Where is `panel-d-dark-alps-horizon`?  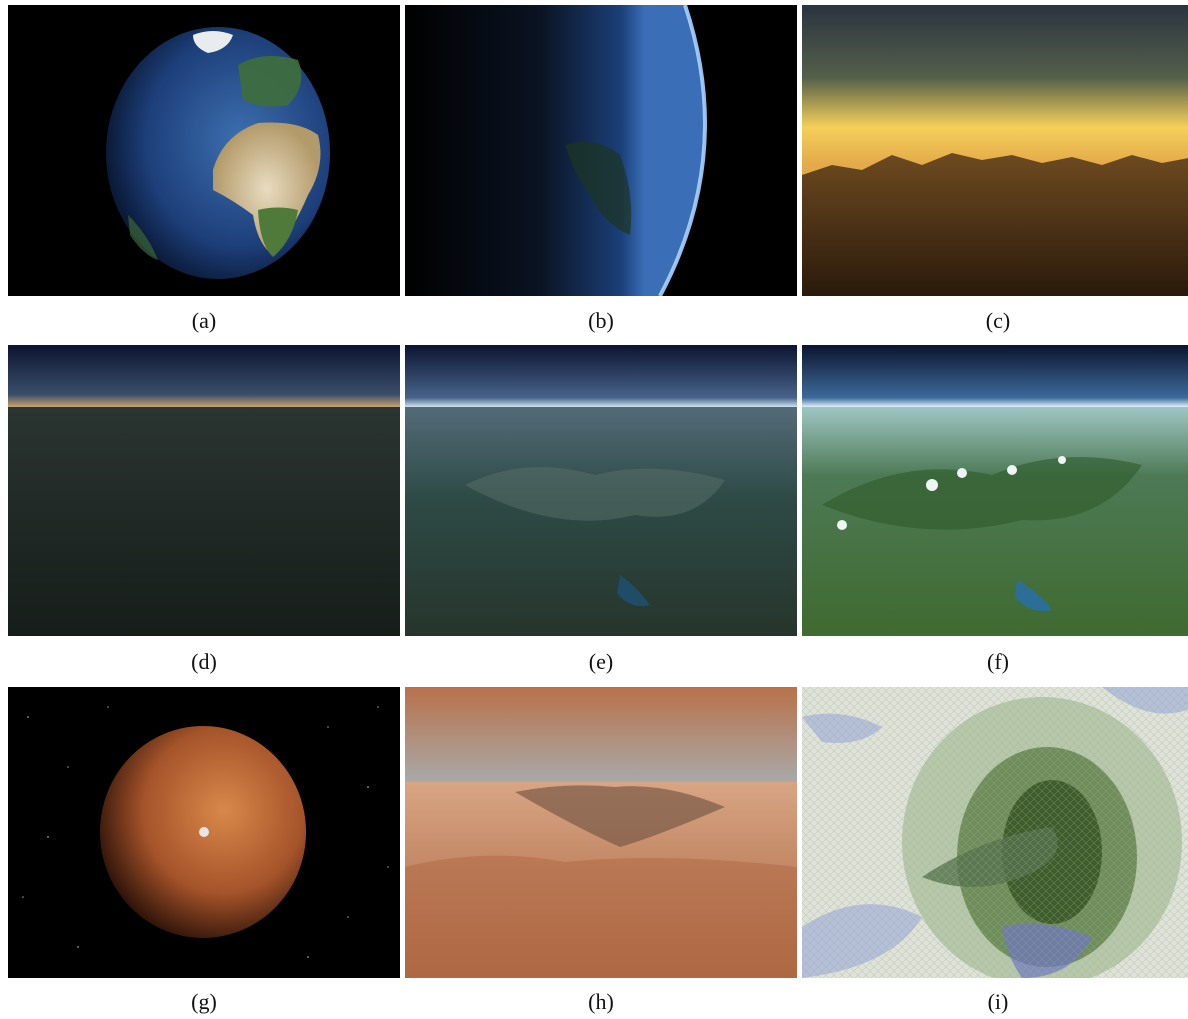
panel-d-dark-alps-horizon is located at coordinates (204, 490).